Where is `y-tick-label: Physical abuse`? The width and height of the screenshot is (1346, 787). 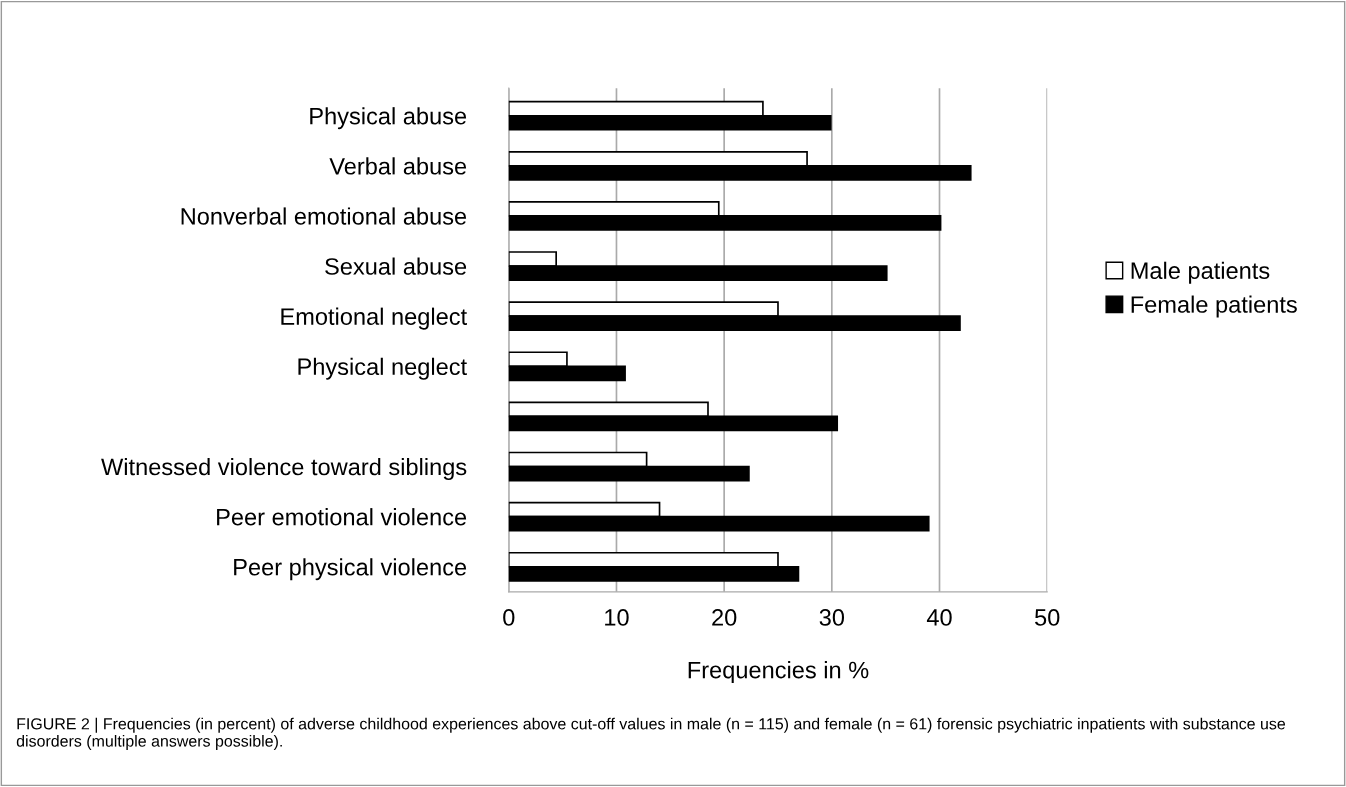 y-tick-label: Physical abuse is located at coordinates (388, 118).